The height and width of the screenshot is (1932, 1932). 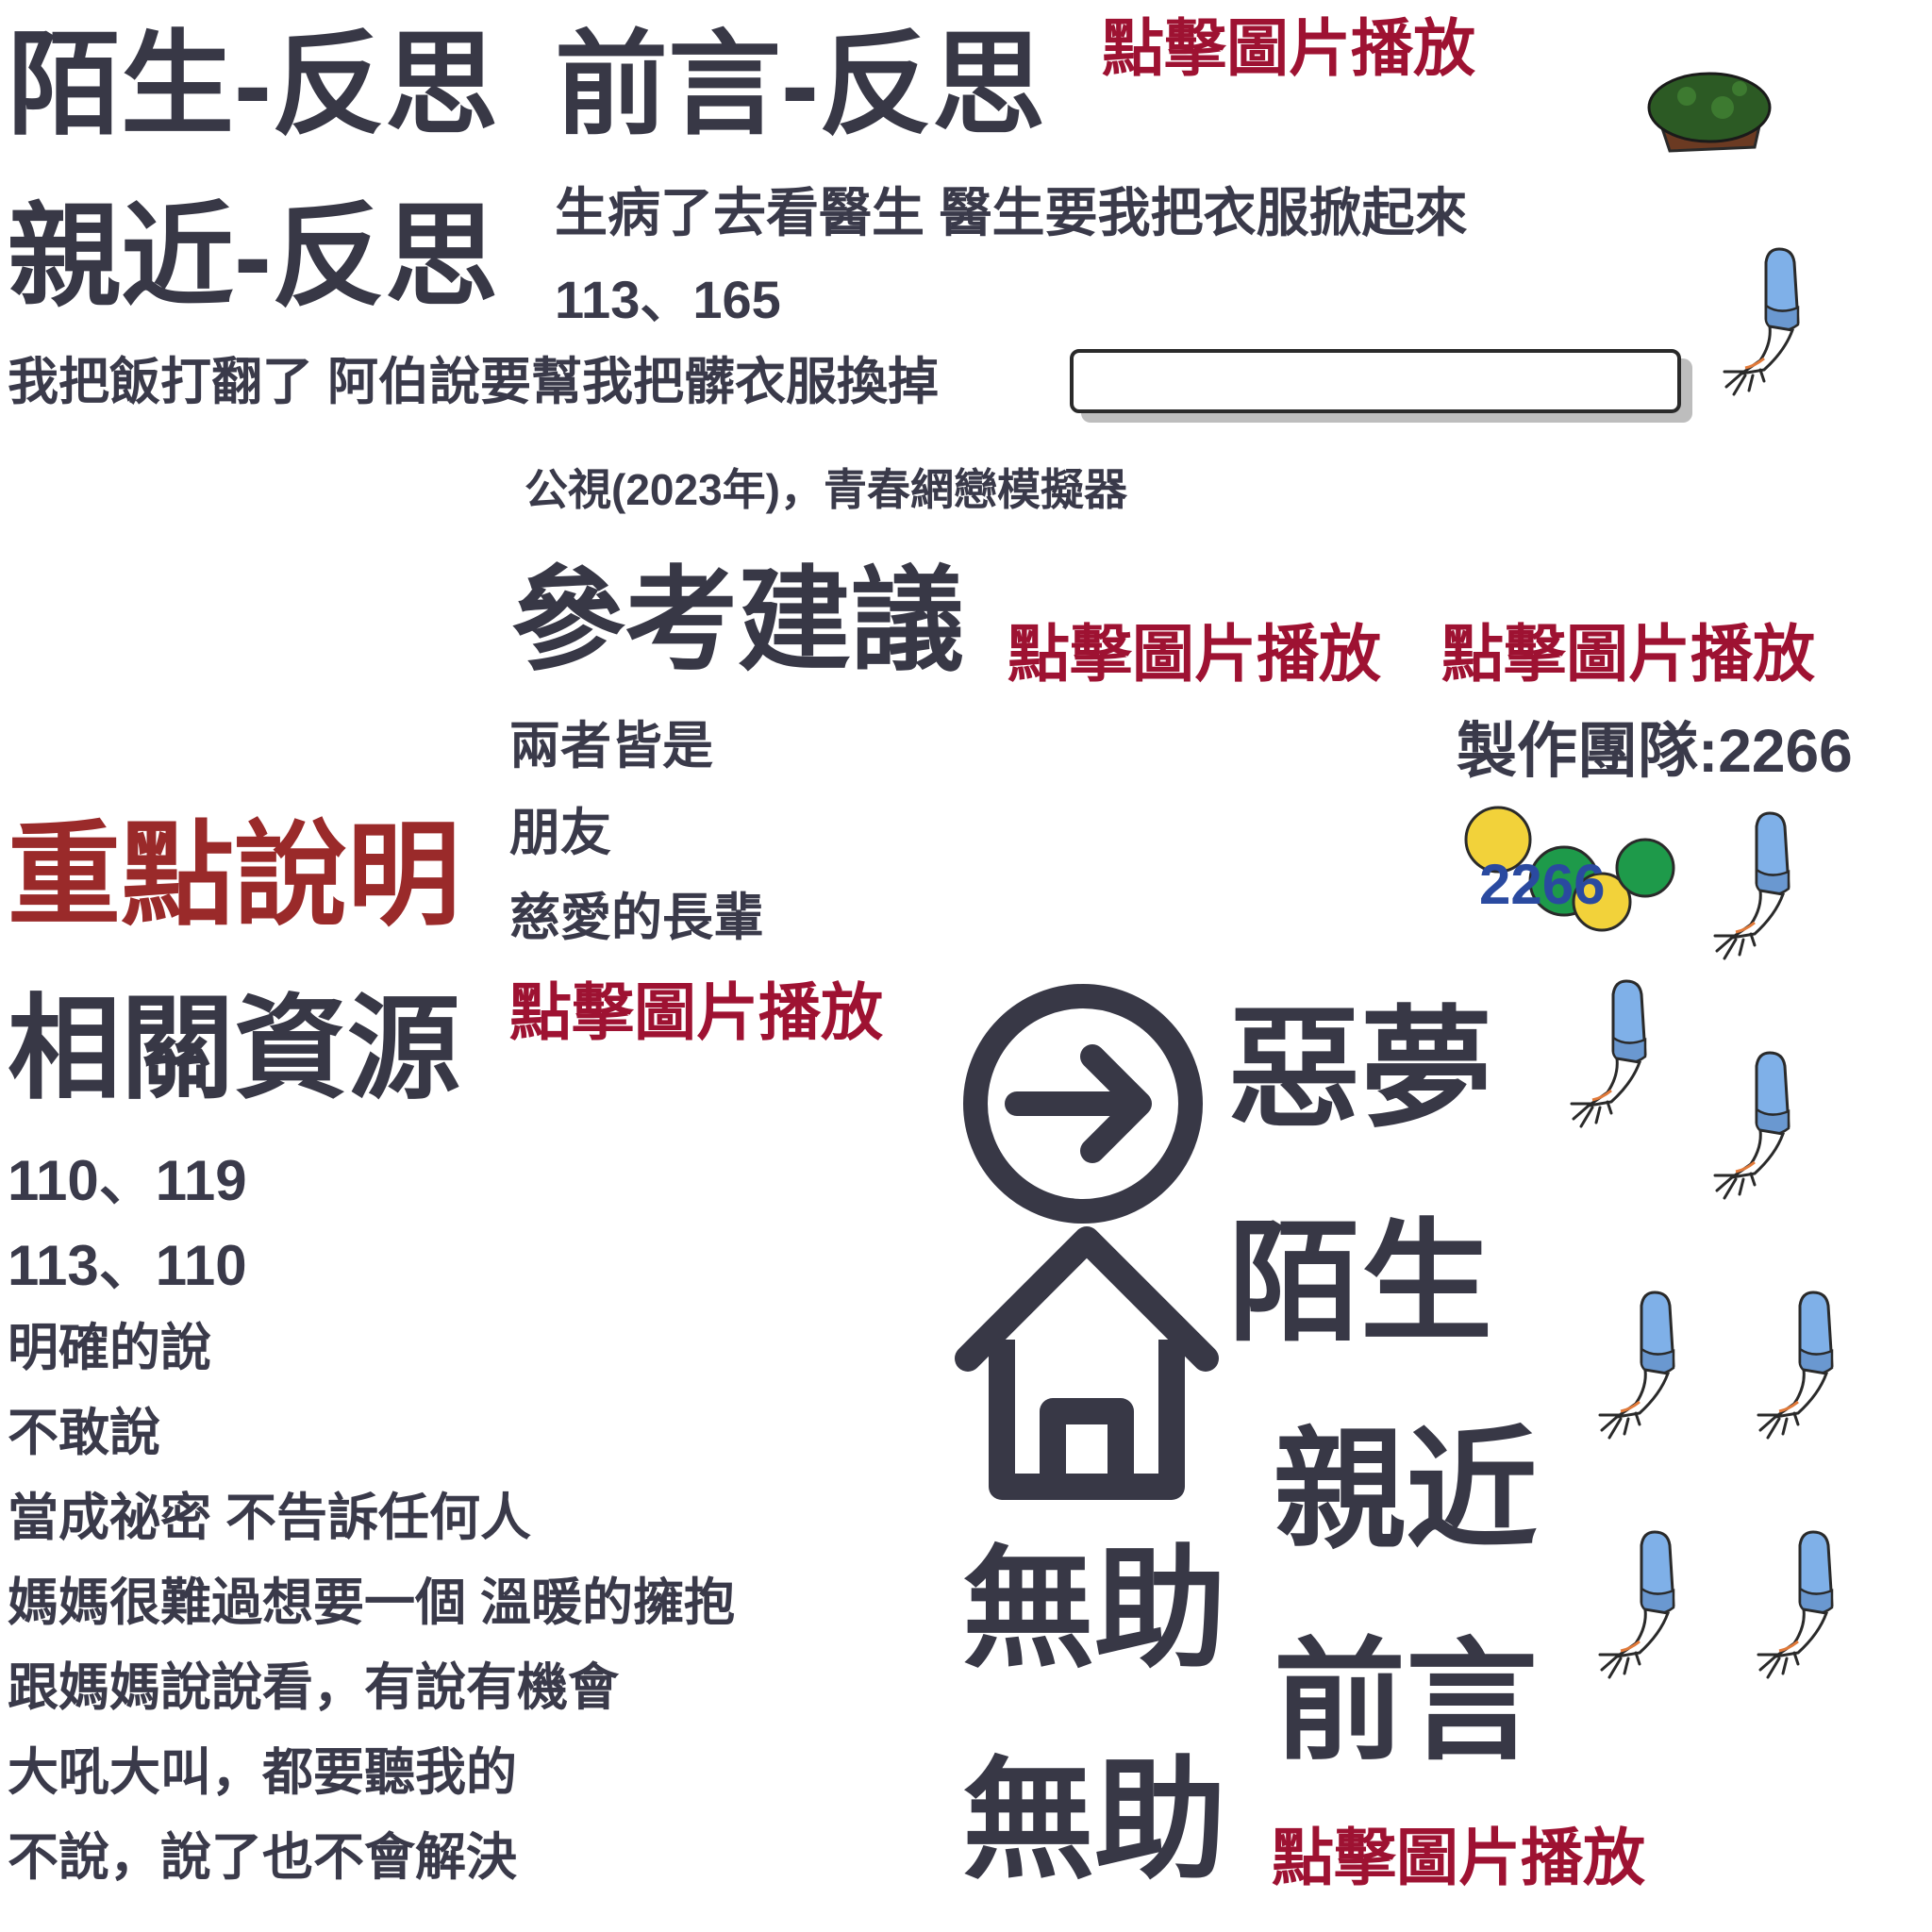 What do you see at coordinates (234, 876) in the screenshot?
I see `section-key-points: 重點說明` at bounding box center [234, 876].